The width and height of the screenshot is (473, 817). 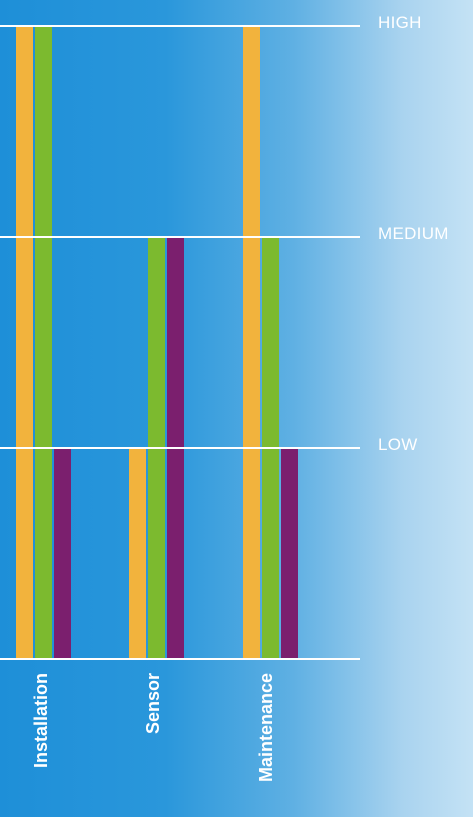 What do you see at coordinates (400, 22) in the screenshot?
I see `level-label-high: HIGH` at bounding box center [400, 22].